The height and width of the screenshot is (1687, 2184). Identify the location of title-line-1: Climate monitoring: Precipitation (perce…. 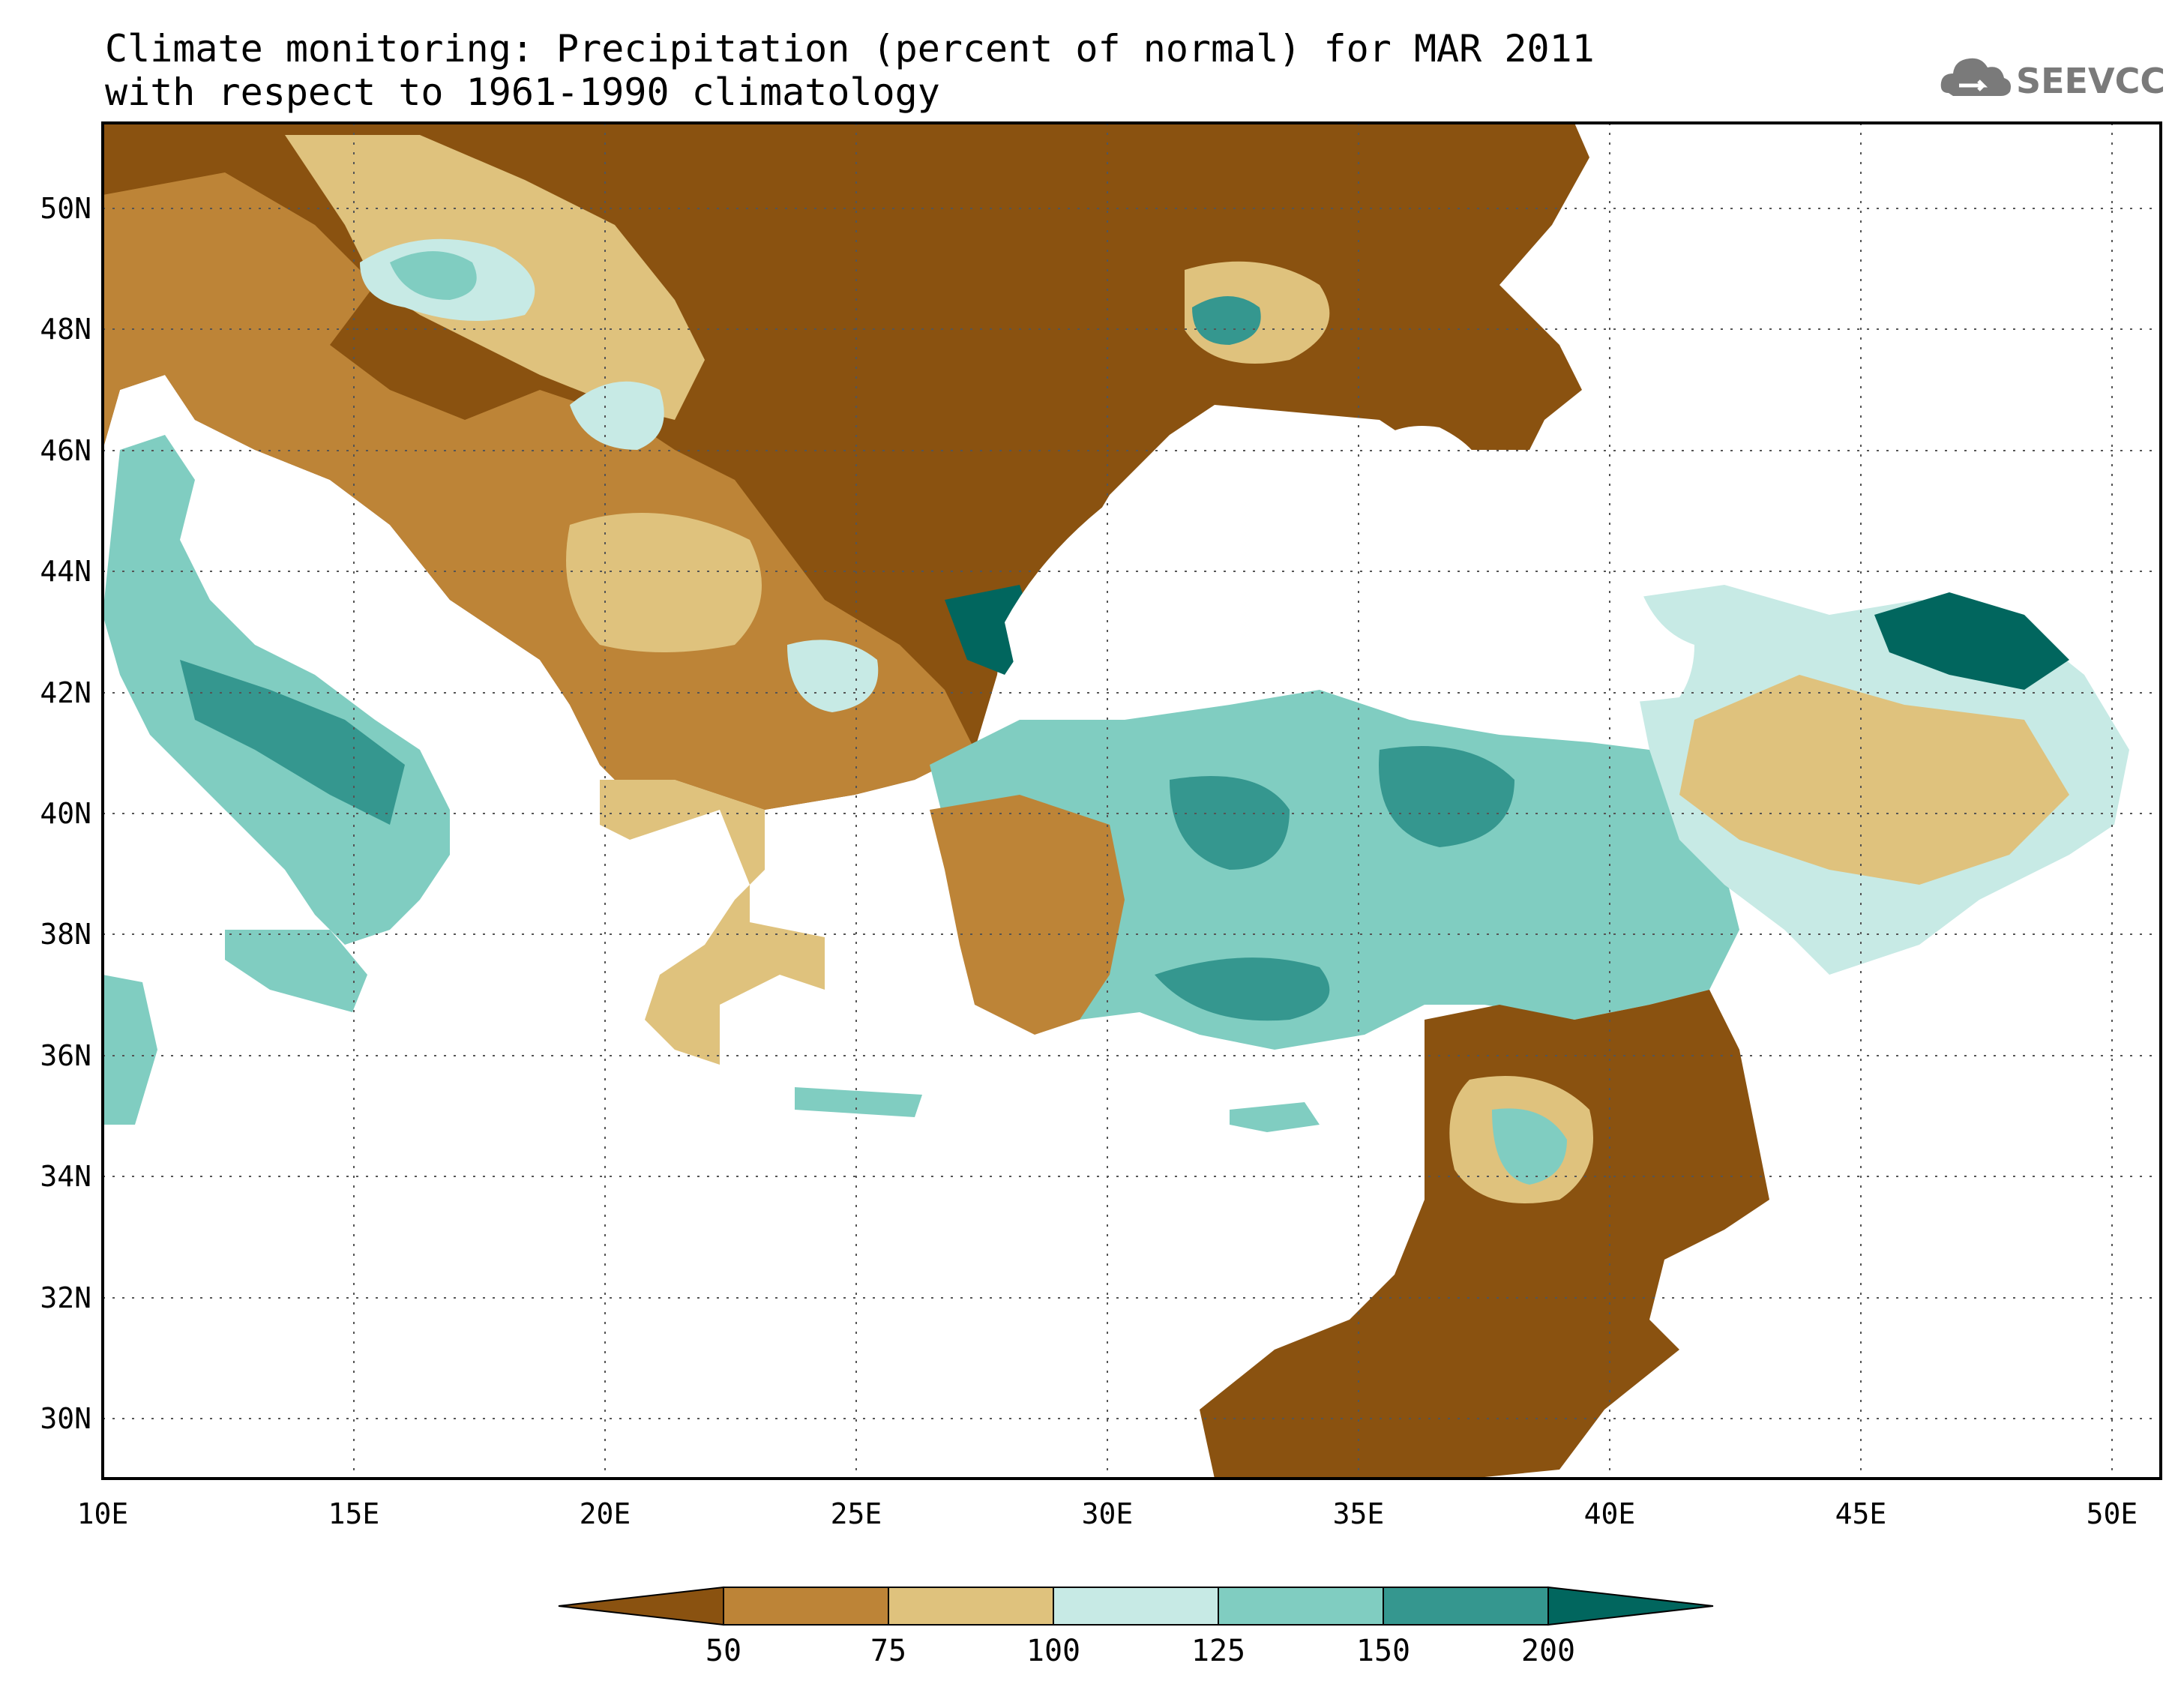
(850, 48).